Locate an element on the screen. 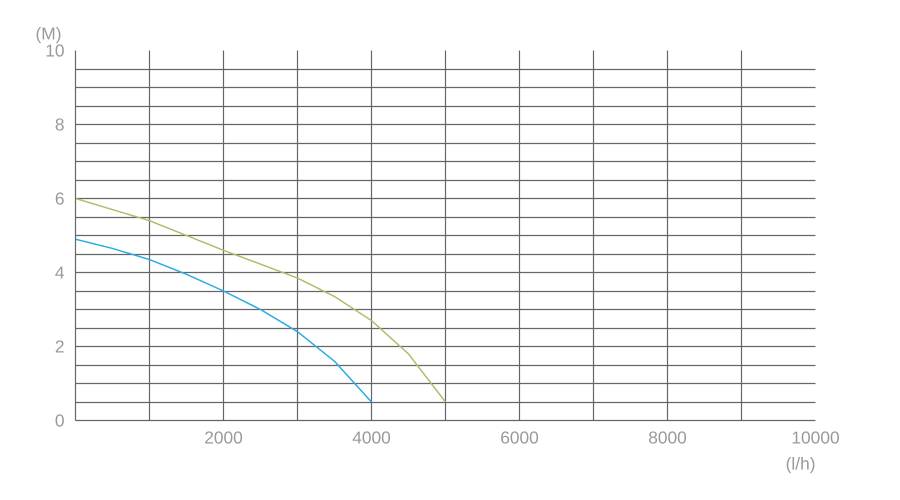 Image resolution: width=900 pixels, height=500 pixels. y-tick-label: 8 is located at coordinates (59, 124).